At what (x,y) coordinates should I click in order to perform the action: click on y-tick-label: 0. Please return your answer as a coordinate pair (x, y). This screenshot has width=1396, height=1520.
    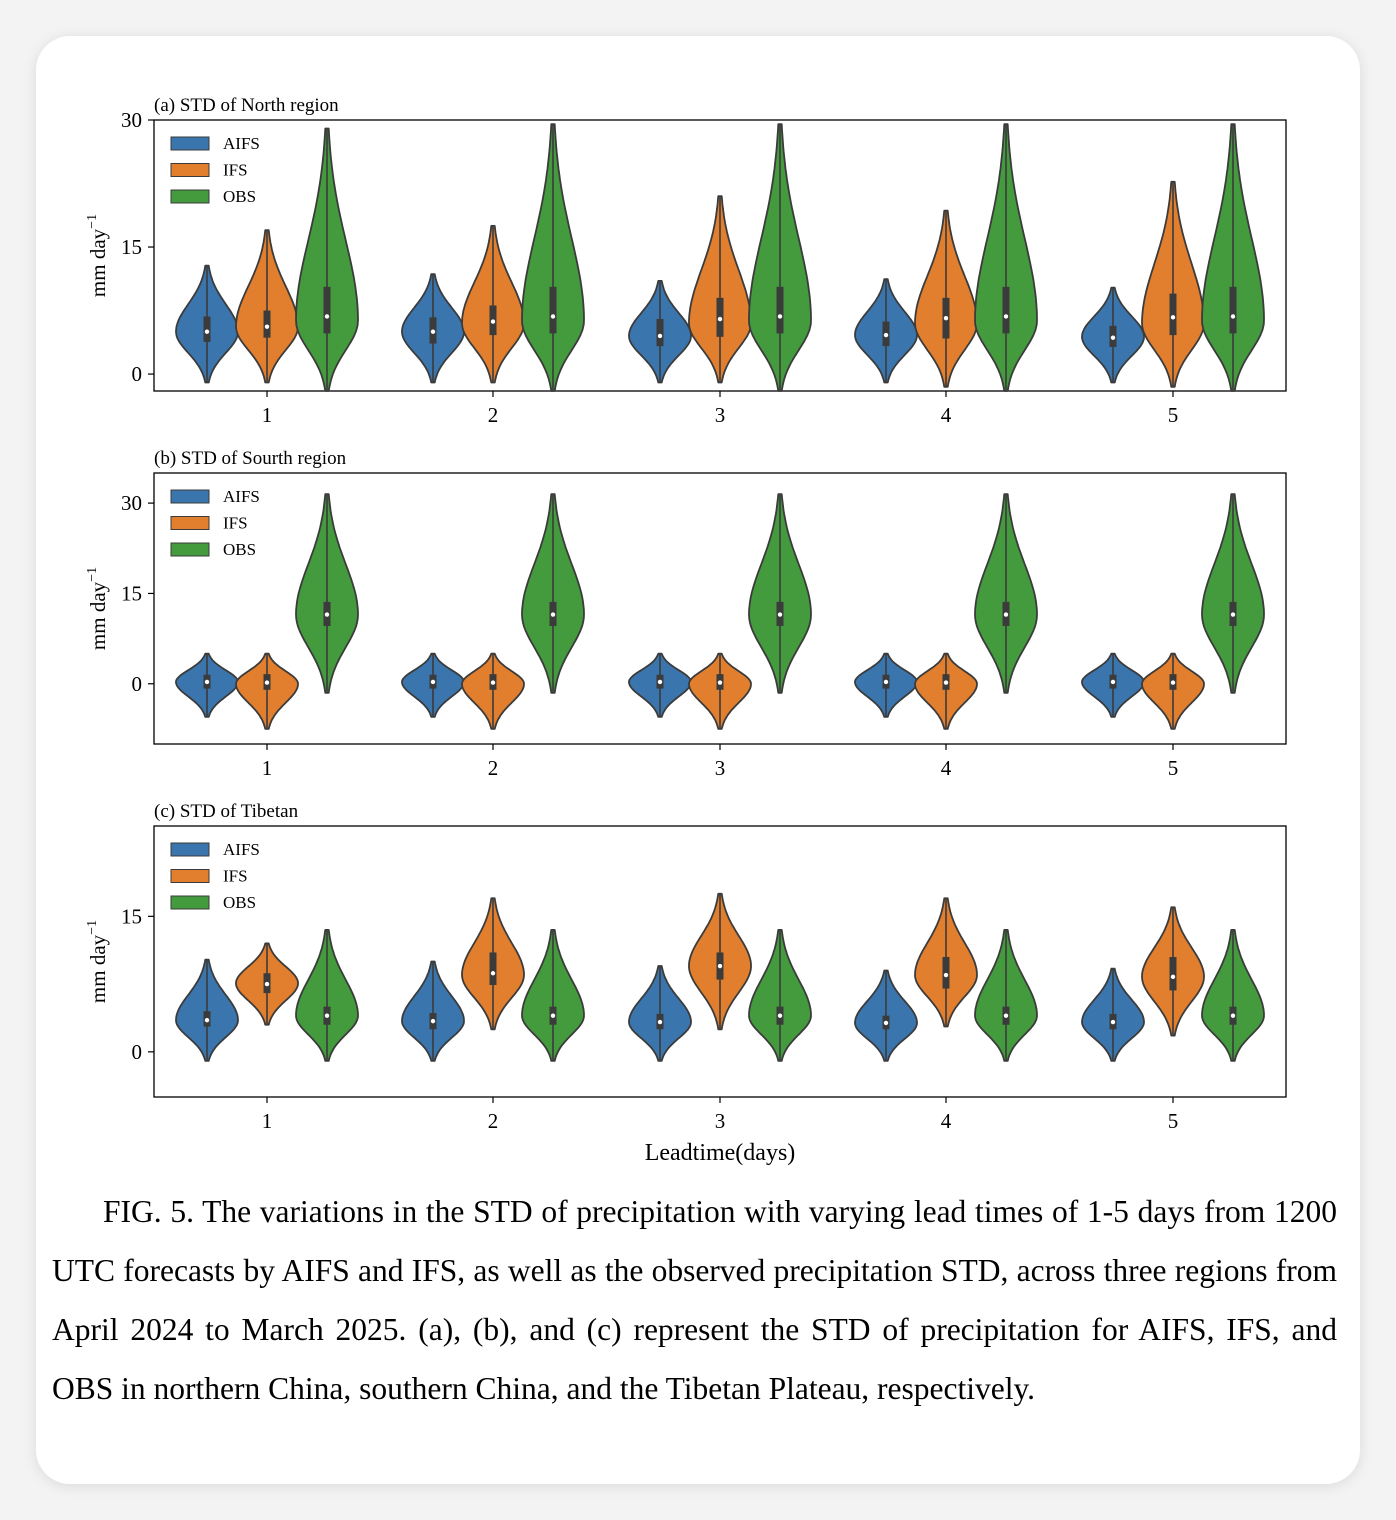
    Looking at the image, I should click on (137, 1052).